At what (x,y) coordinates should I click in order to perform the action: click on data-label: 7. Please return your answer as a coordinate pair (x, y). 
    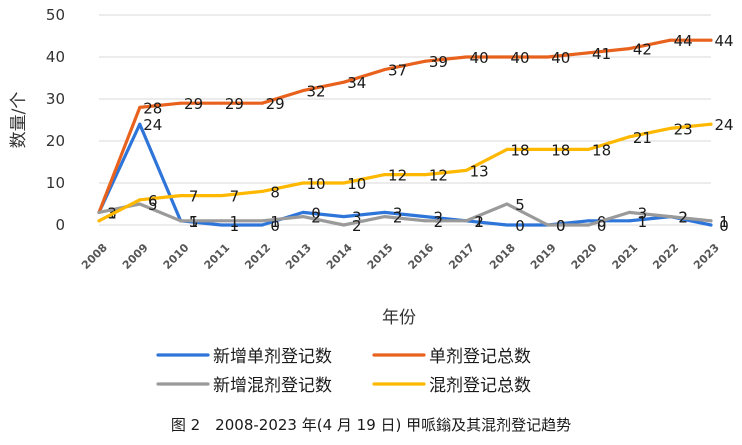
    Looking at the image, I should click on (194, 197).